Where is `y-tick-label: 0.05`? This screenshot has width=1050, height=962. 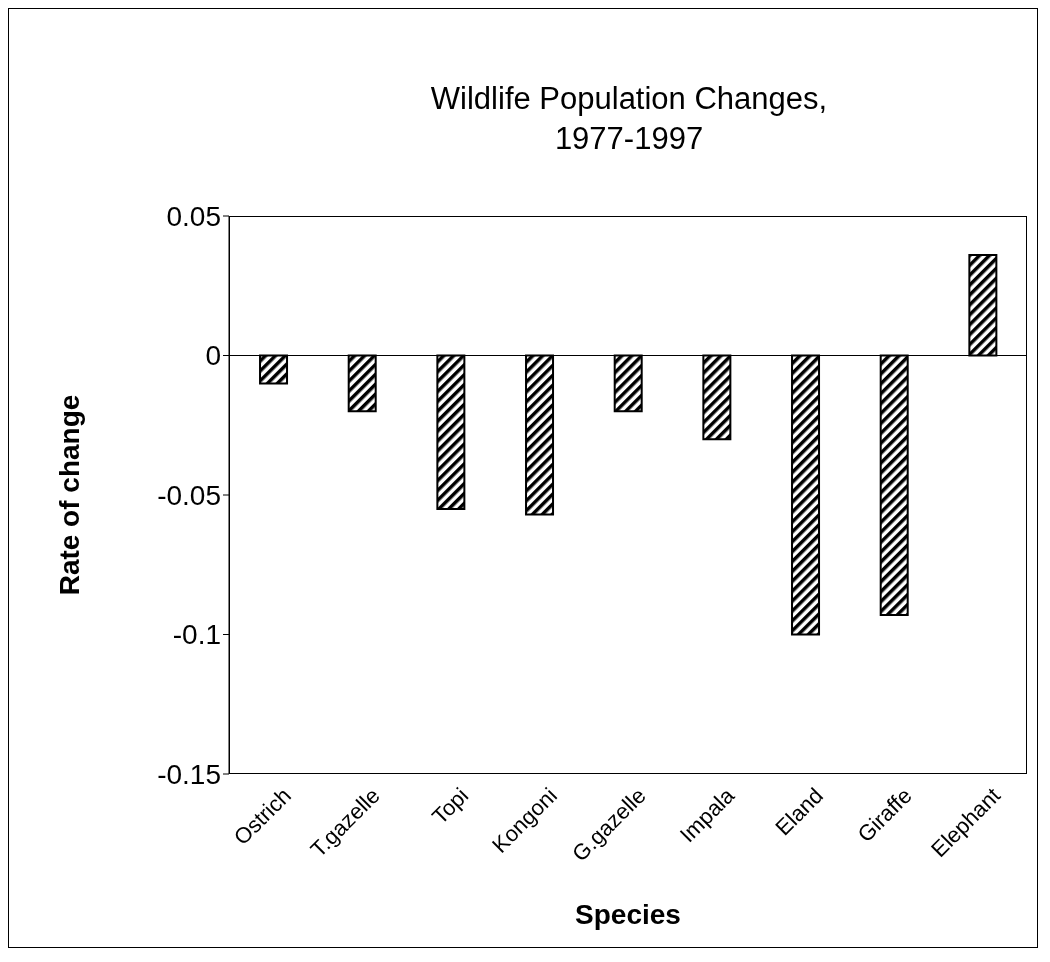
y-tick-label: 0.05 is located at coordinates (193, 216).